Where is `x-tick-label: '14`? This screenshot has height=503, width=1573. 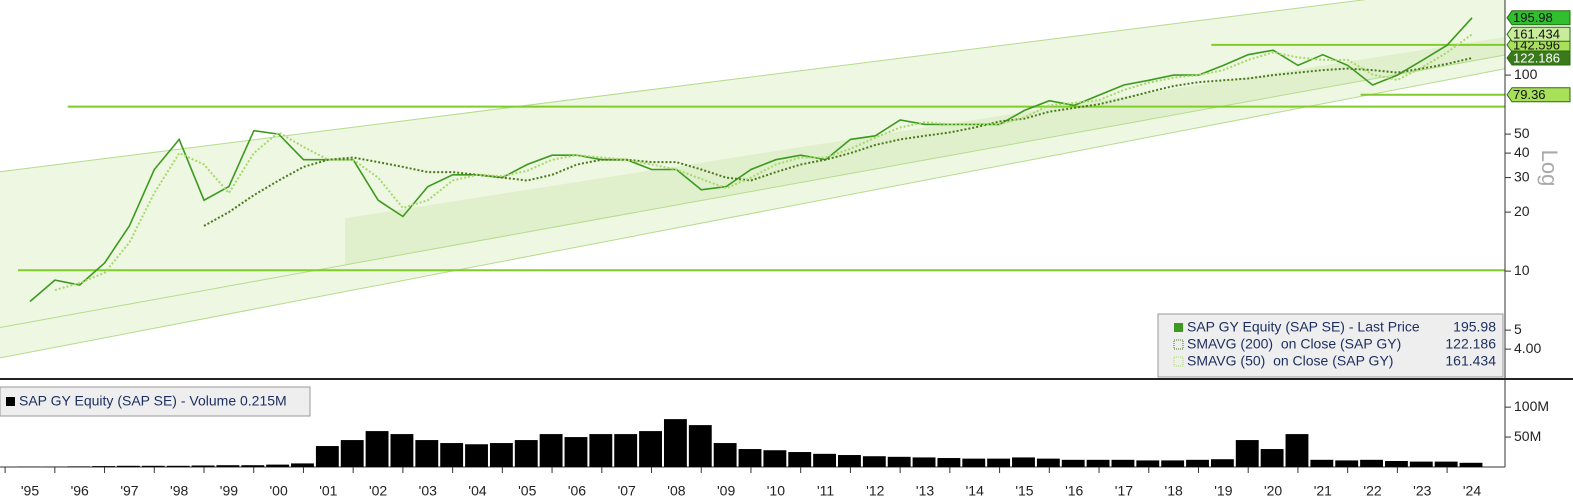
x-tick-label: '14 is located at coordinates (975, 491).